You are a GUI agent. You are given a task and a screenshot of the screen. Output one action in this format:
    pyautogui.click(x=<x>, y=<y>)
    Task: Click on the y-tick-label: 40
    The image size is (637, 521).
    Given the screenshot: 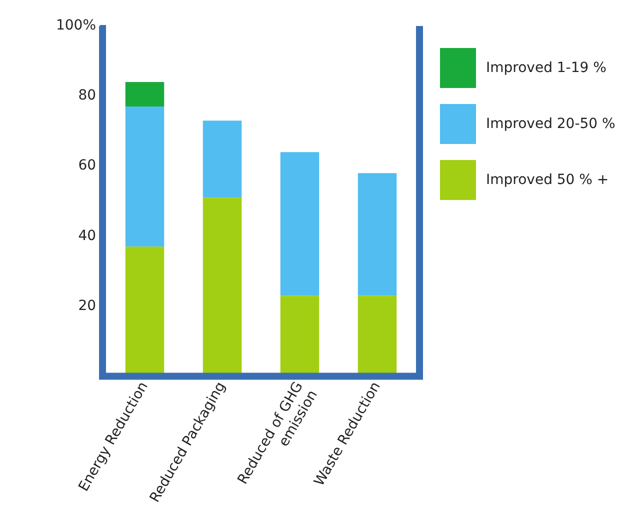 What is the action you would take?
    pyautogui.click(x=87, y=236)
    